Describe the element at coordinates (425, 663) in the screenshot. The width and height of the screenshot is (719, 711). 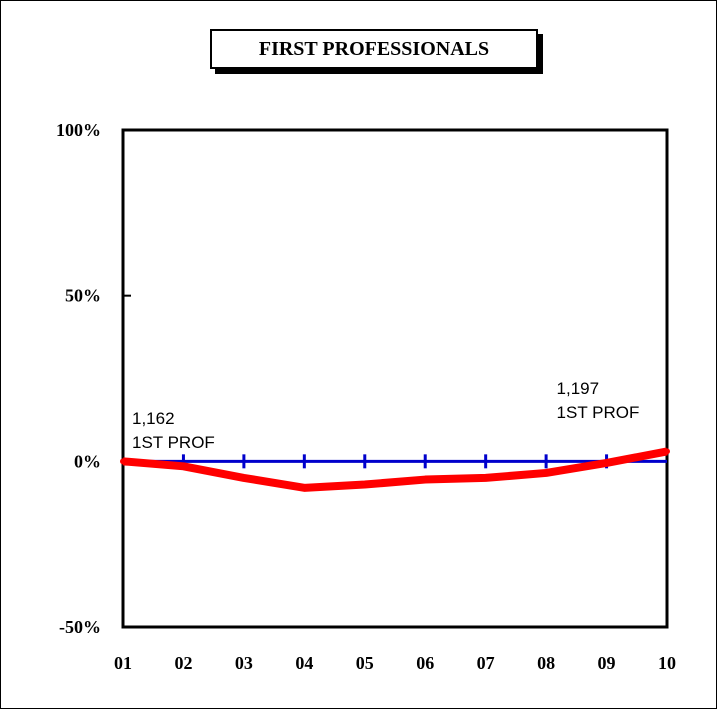
I see `x-tick-label: 06` at that location.